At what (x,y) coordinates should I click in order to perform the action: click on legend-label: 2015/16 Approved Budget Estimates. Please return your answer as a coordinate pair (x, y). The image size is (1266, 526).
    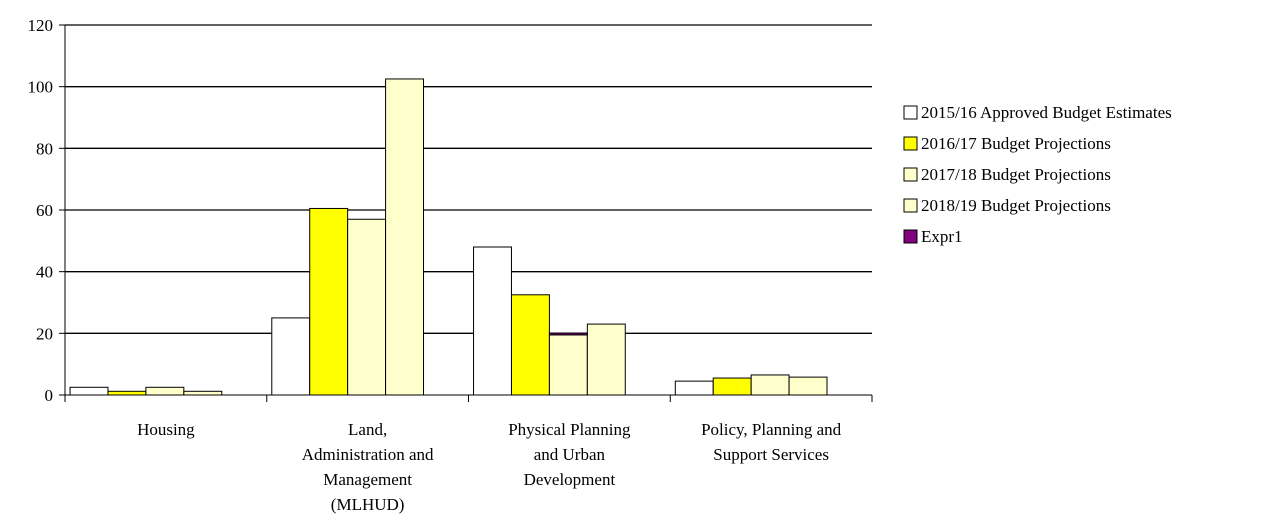
    Looking at the image, I should click on (1046, 112).